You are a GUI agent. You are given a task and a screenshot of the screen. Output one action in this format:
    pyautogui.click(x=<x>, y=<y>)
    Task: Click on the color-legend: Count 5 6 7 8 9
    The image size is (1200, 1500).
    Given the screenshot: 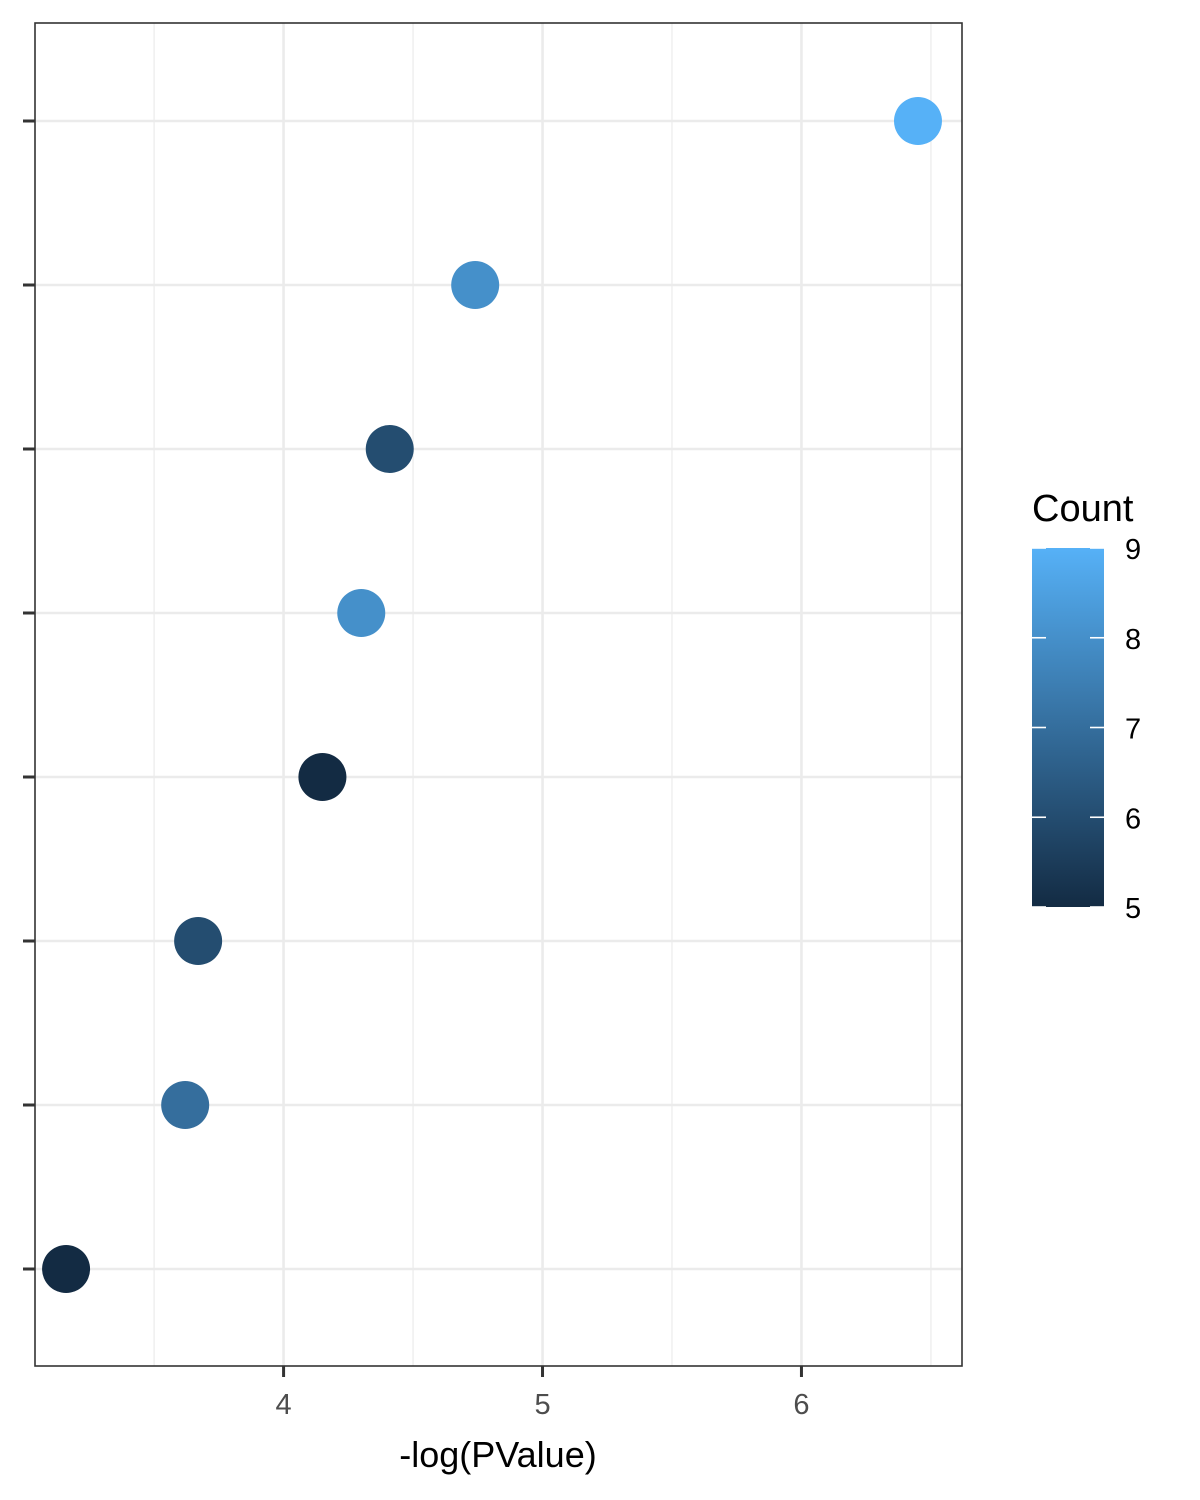 What is the action you would take?
    pyautogui.click(x=1086, y=706)
    